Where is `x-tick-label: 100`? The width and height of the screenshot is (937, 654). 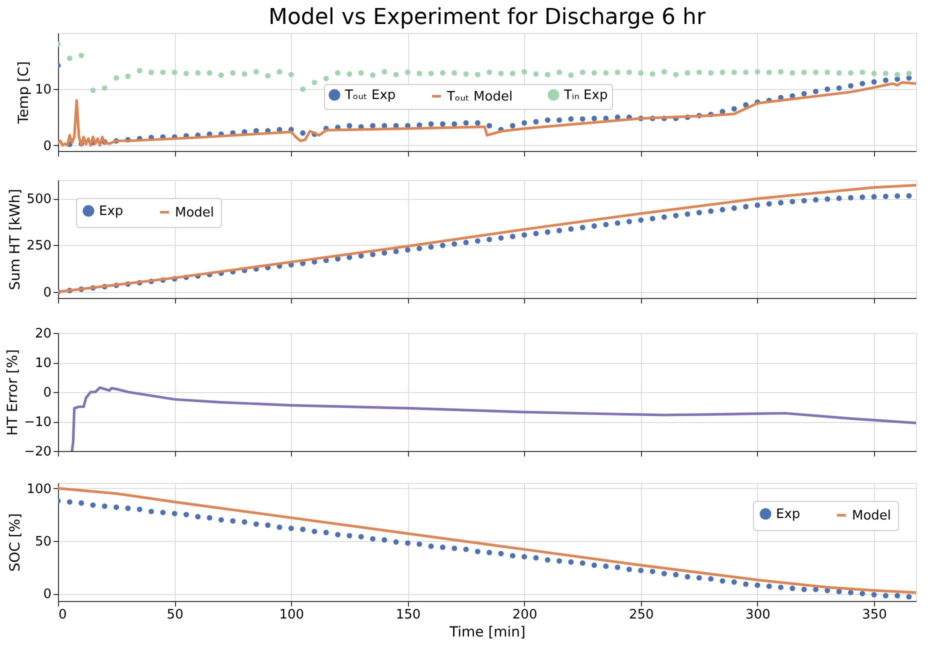 x-tick-label: 100 is located at coordinates (291, 615).